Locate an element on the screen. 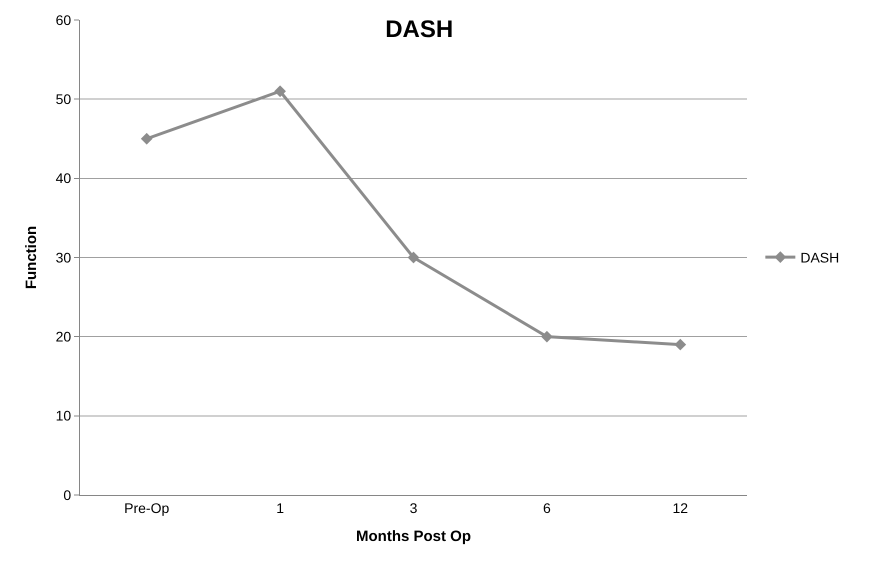 The width and height of the screenshot is (892, 571). x-tick-label: 12 is located at coordinates (680, 508).